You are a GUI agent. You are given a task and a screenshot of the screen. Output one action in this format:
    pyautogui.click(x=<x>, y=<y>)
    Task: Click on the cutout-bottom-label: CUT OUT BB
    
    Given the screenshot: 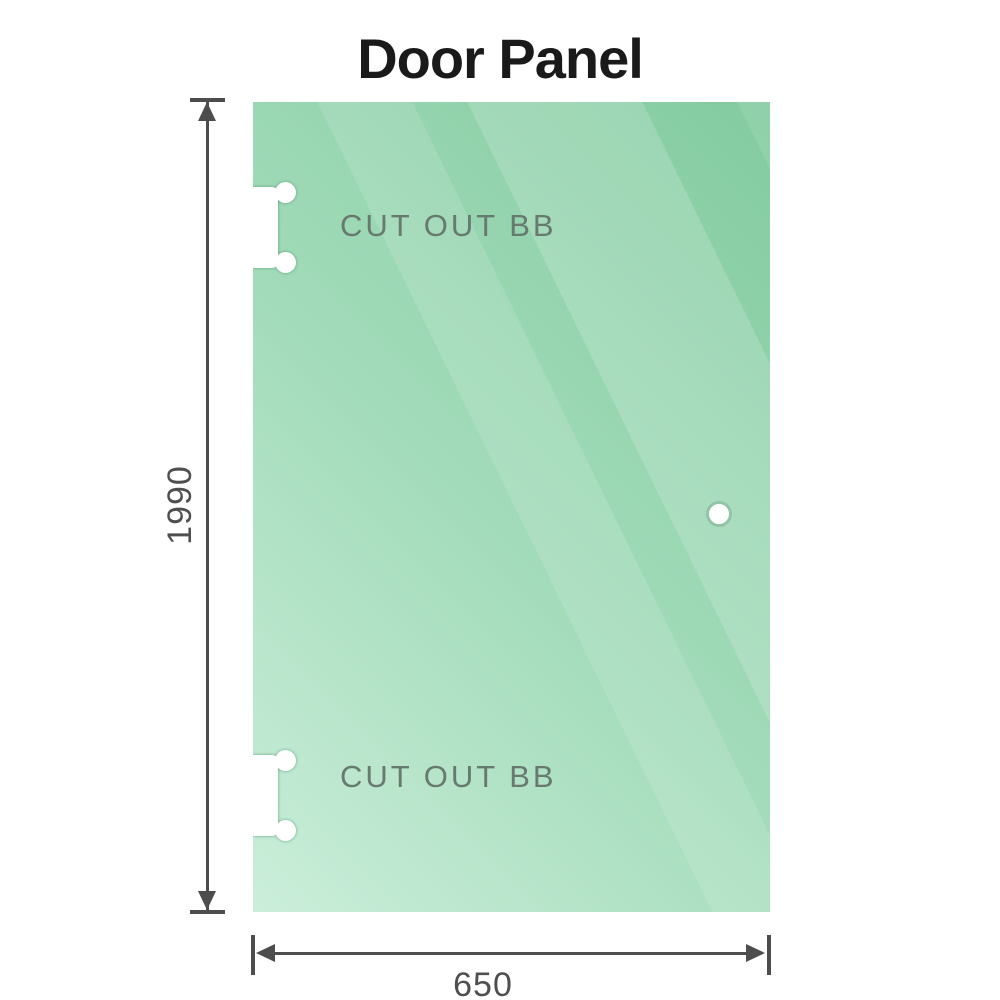 What is the action you would take?
    pyautogui.click(x=448, y=776)
    